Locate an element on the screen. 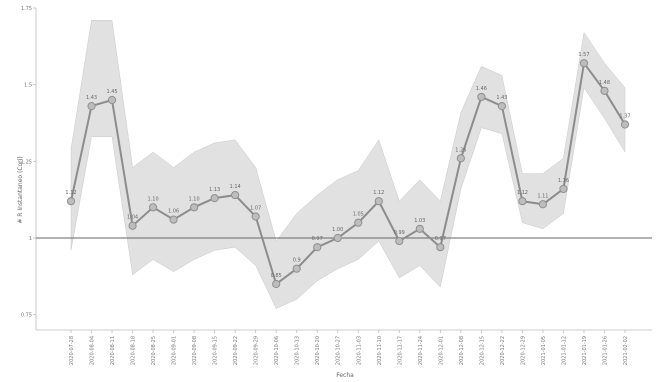 This screenshot has width=658, height=382. data-label: 1.05 is located at coordinates (358, 215).